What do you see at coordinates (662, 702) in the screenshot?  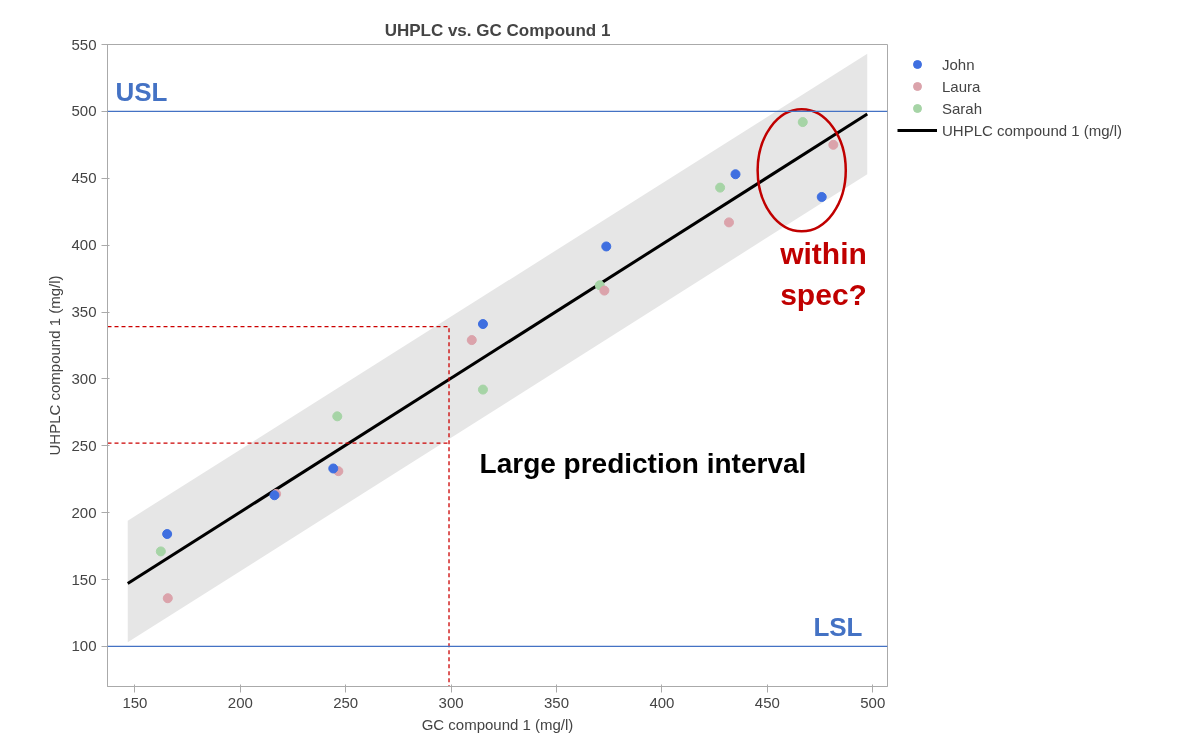 I see `x-tick-label: 400` at bounding box center [662, 702].